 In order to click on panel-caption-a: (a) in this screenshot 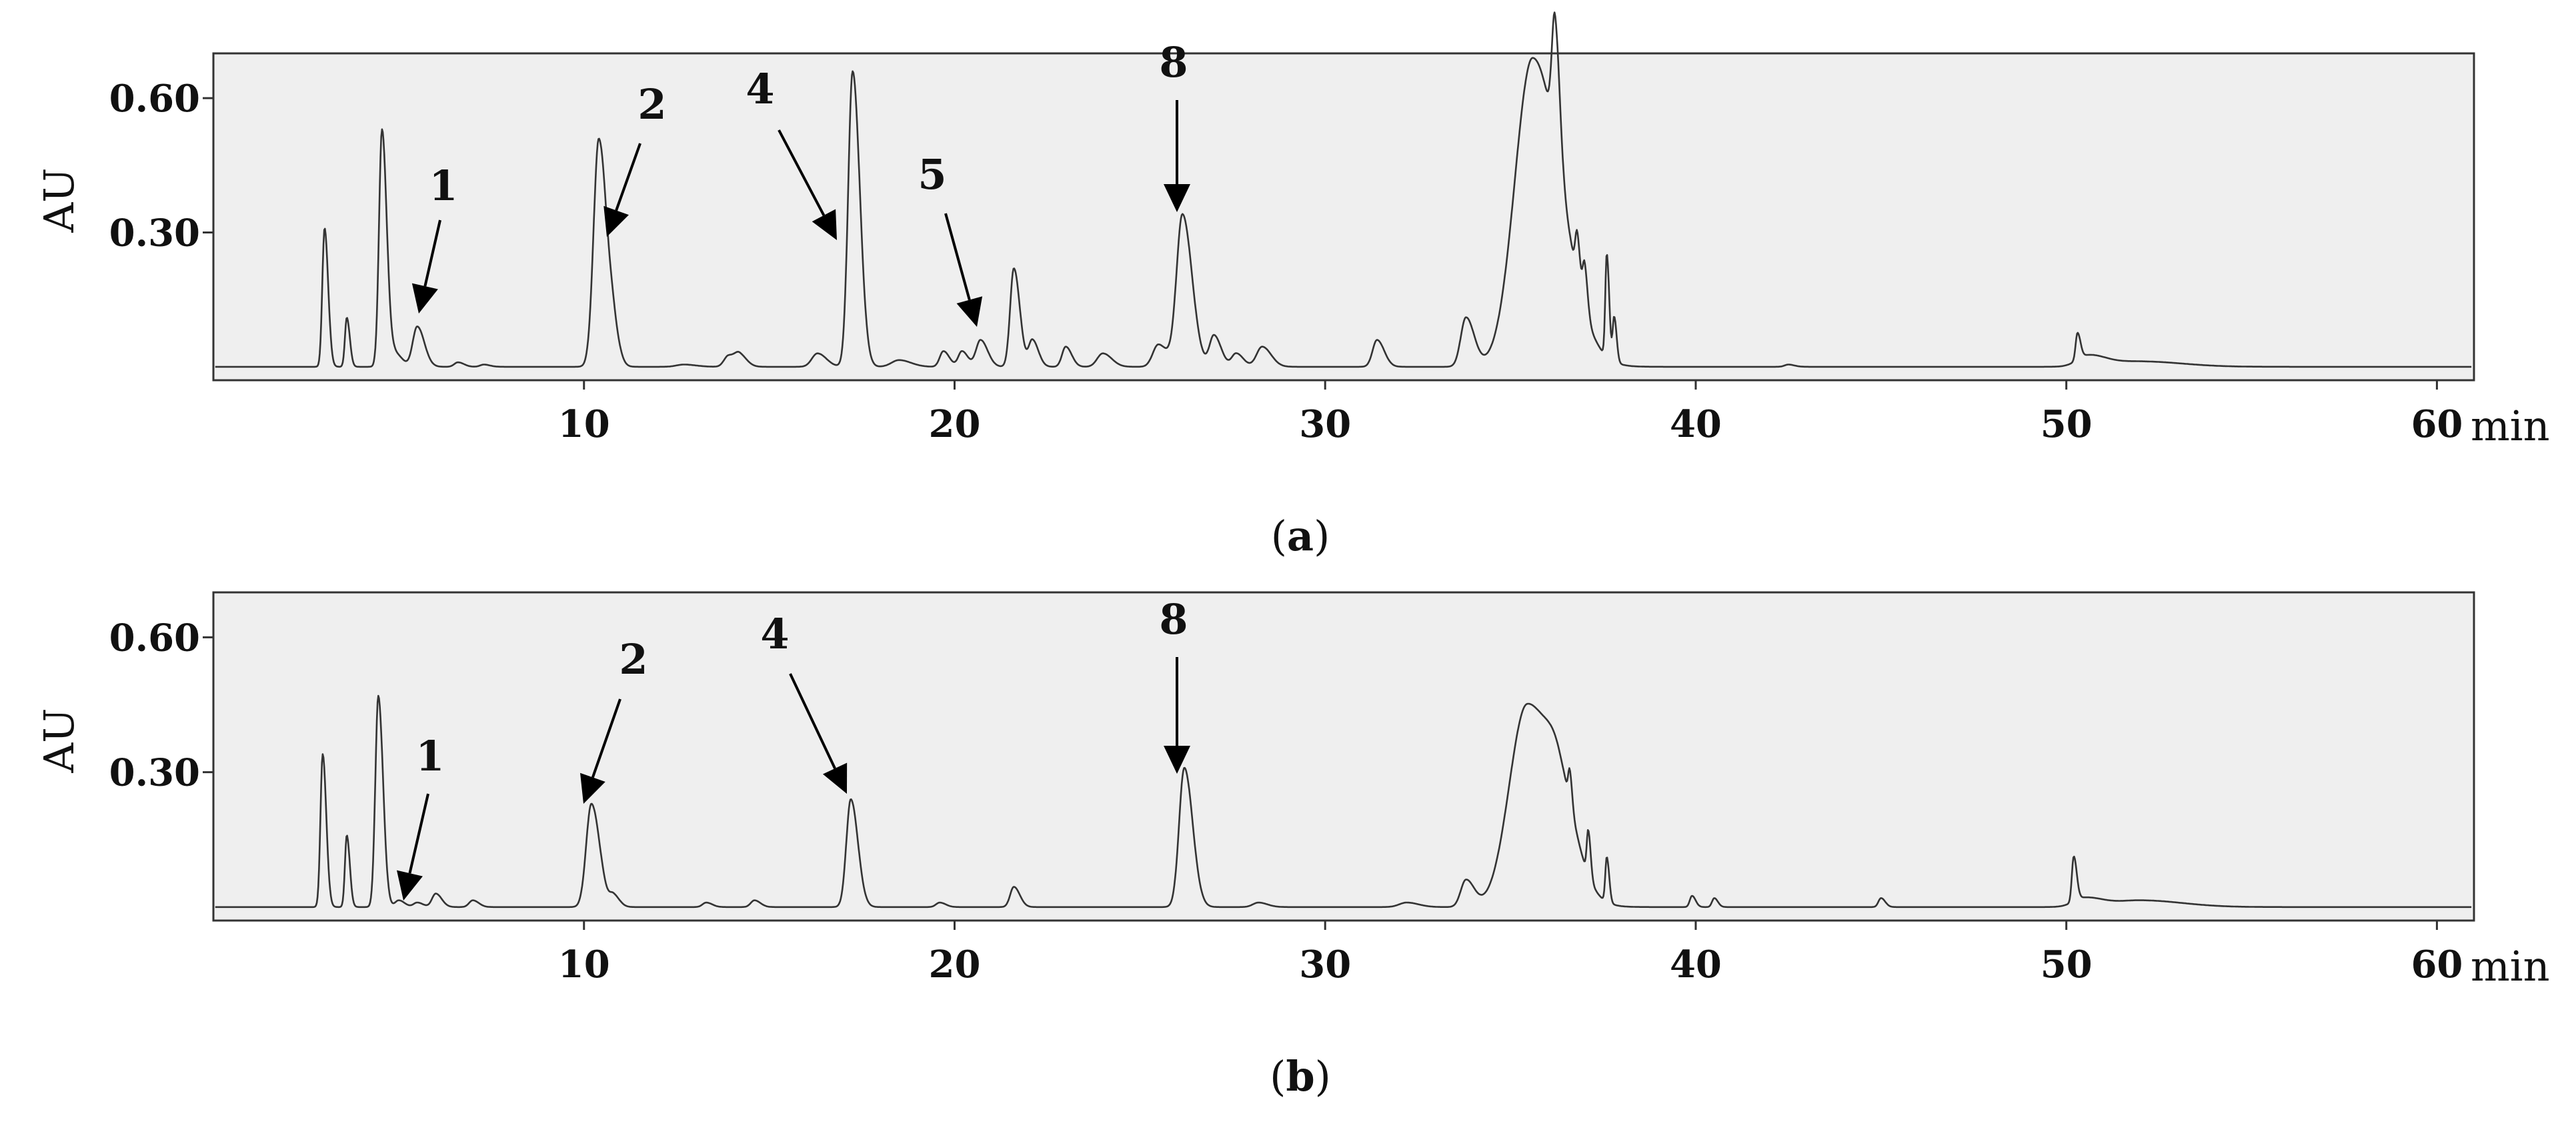, I will do `click(1300, 536)`.